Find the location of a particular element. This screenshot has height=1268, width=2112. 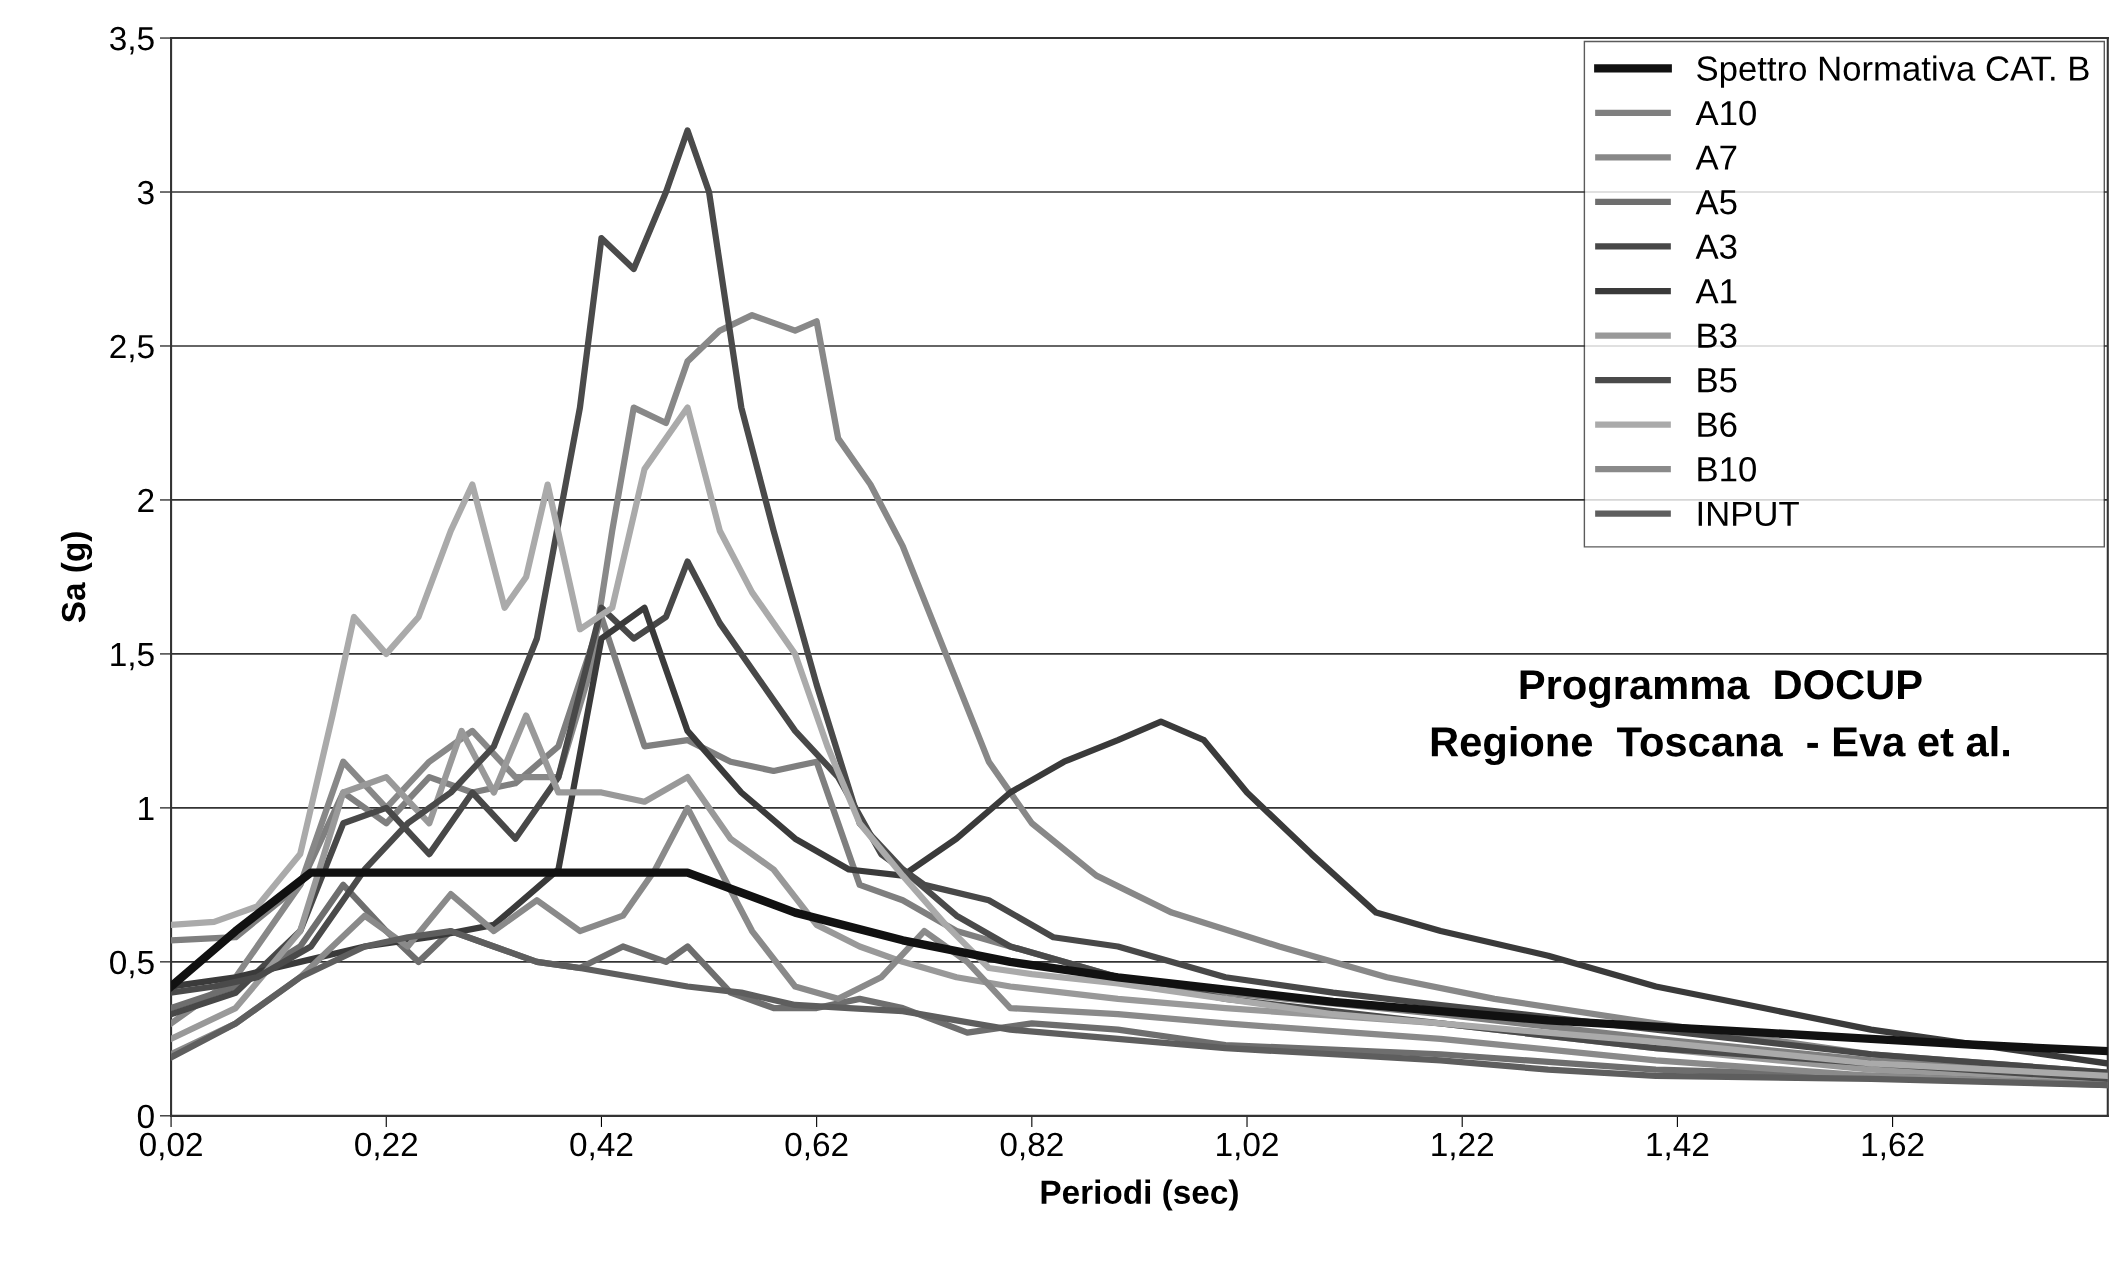

x-tick-label: 1,42 is located at coordinates (1678, 1146).